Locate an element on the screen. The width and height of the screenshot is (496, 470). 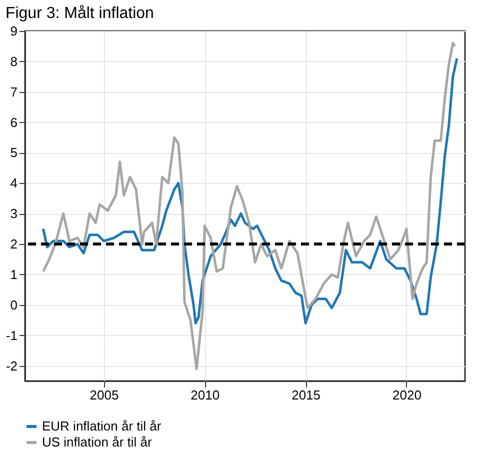
legend-label: EUR inflation år til år is located at coordinates (102, 426).